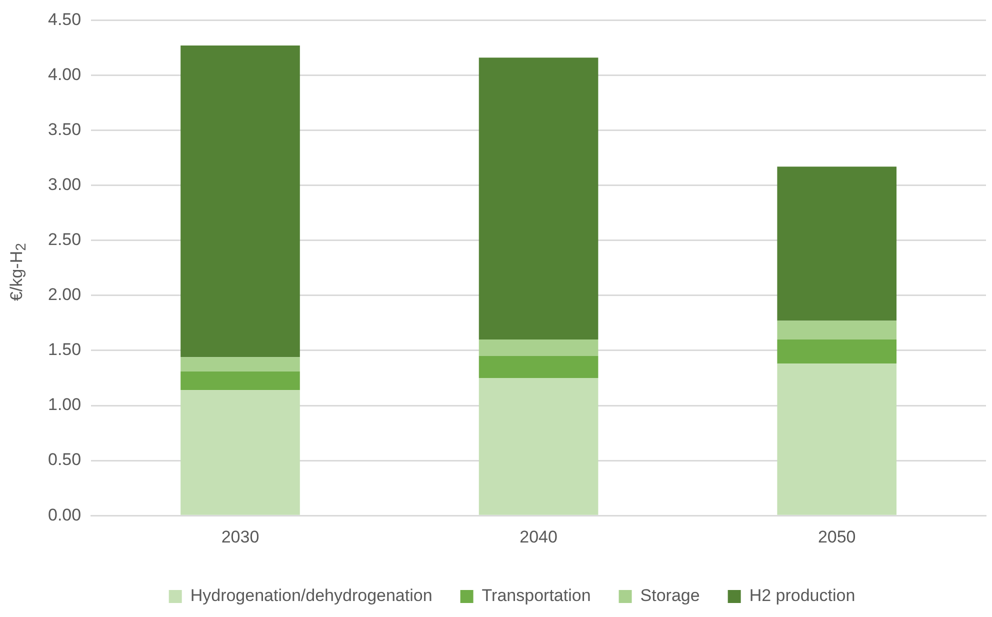 Image resolution: width=992 pixels, height=617 pixels. Describe the element at coordinates (65, 514) in the screenshot. I see `y-tick-label: 0.00` at that location.